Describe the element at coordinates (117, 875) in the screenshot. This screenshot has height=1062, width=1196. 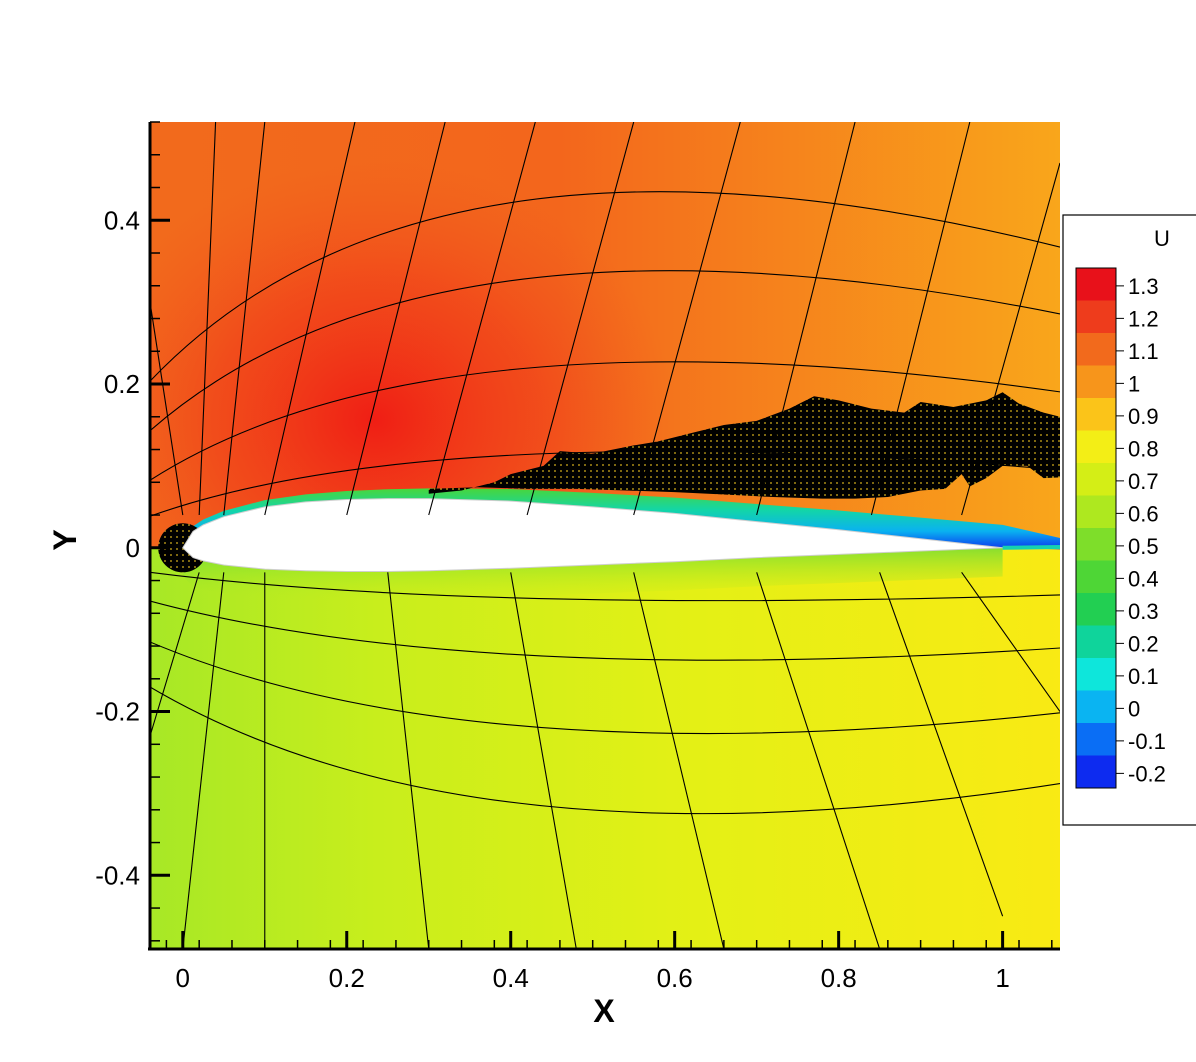
I see `y-tick-label: -0.4` at that location.